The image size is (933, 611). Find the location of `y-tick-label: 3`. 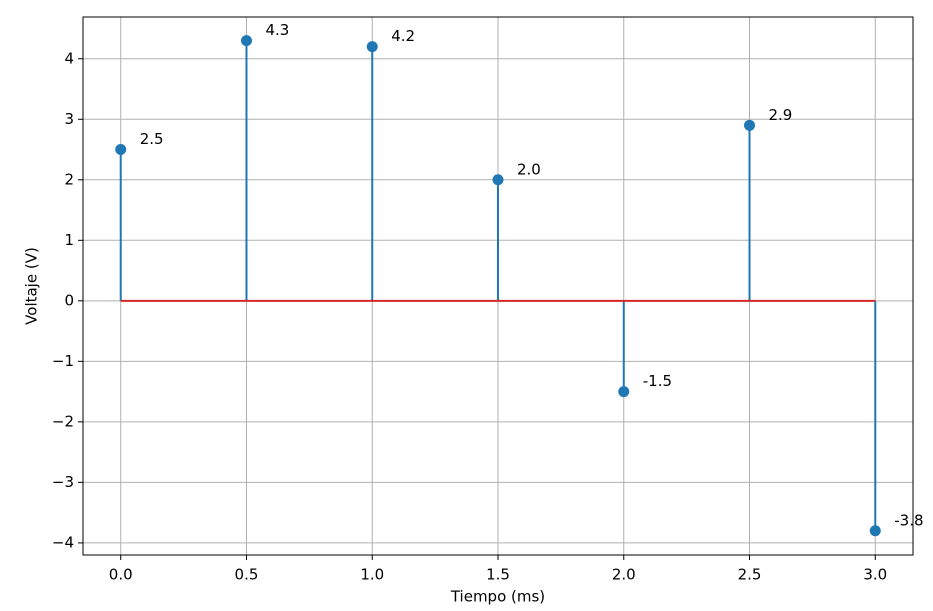

y-tick-label: 3 is located at coordinates (69, 119).